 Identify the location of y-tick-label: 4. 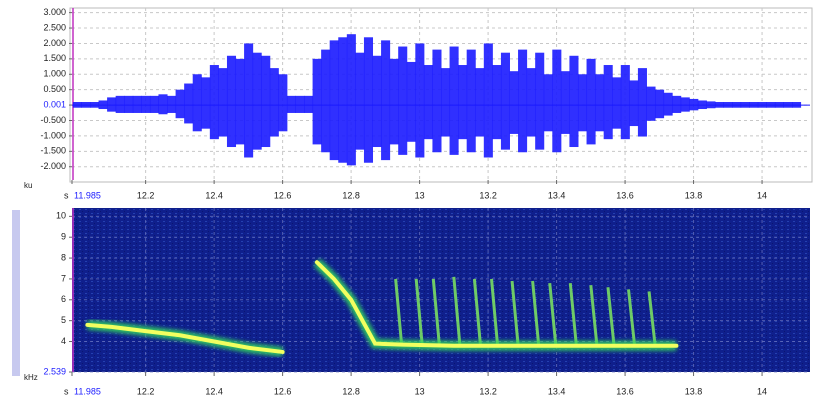
(63, 341).